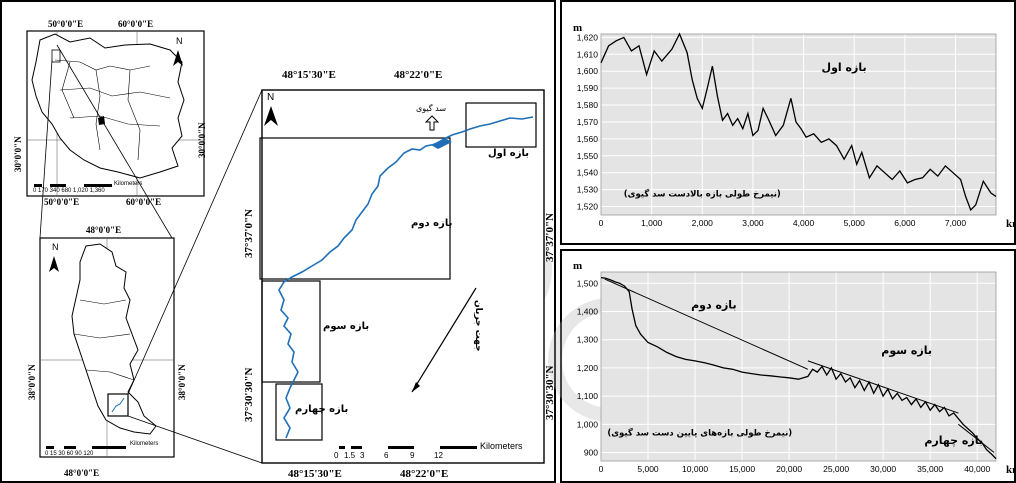  I want to click on plot-border, so click(798, 124).